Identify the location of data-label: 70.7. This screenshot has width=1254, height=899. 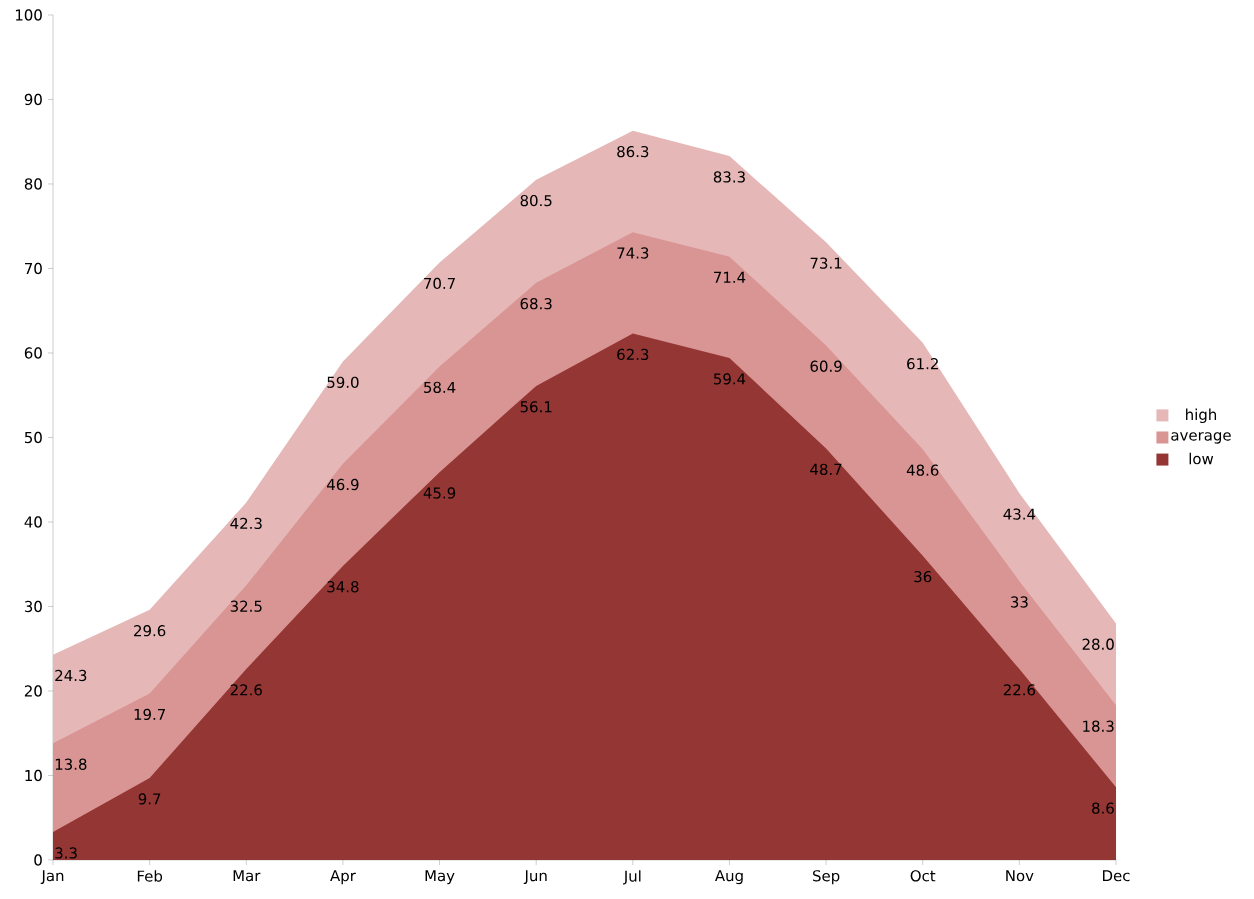
(439, 283).